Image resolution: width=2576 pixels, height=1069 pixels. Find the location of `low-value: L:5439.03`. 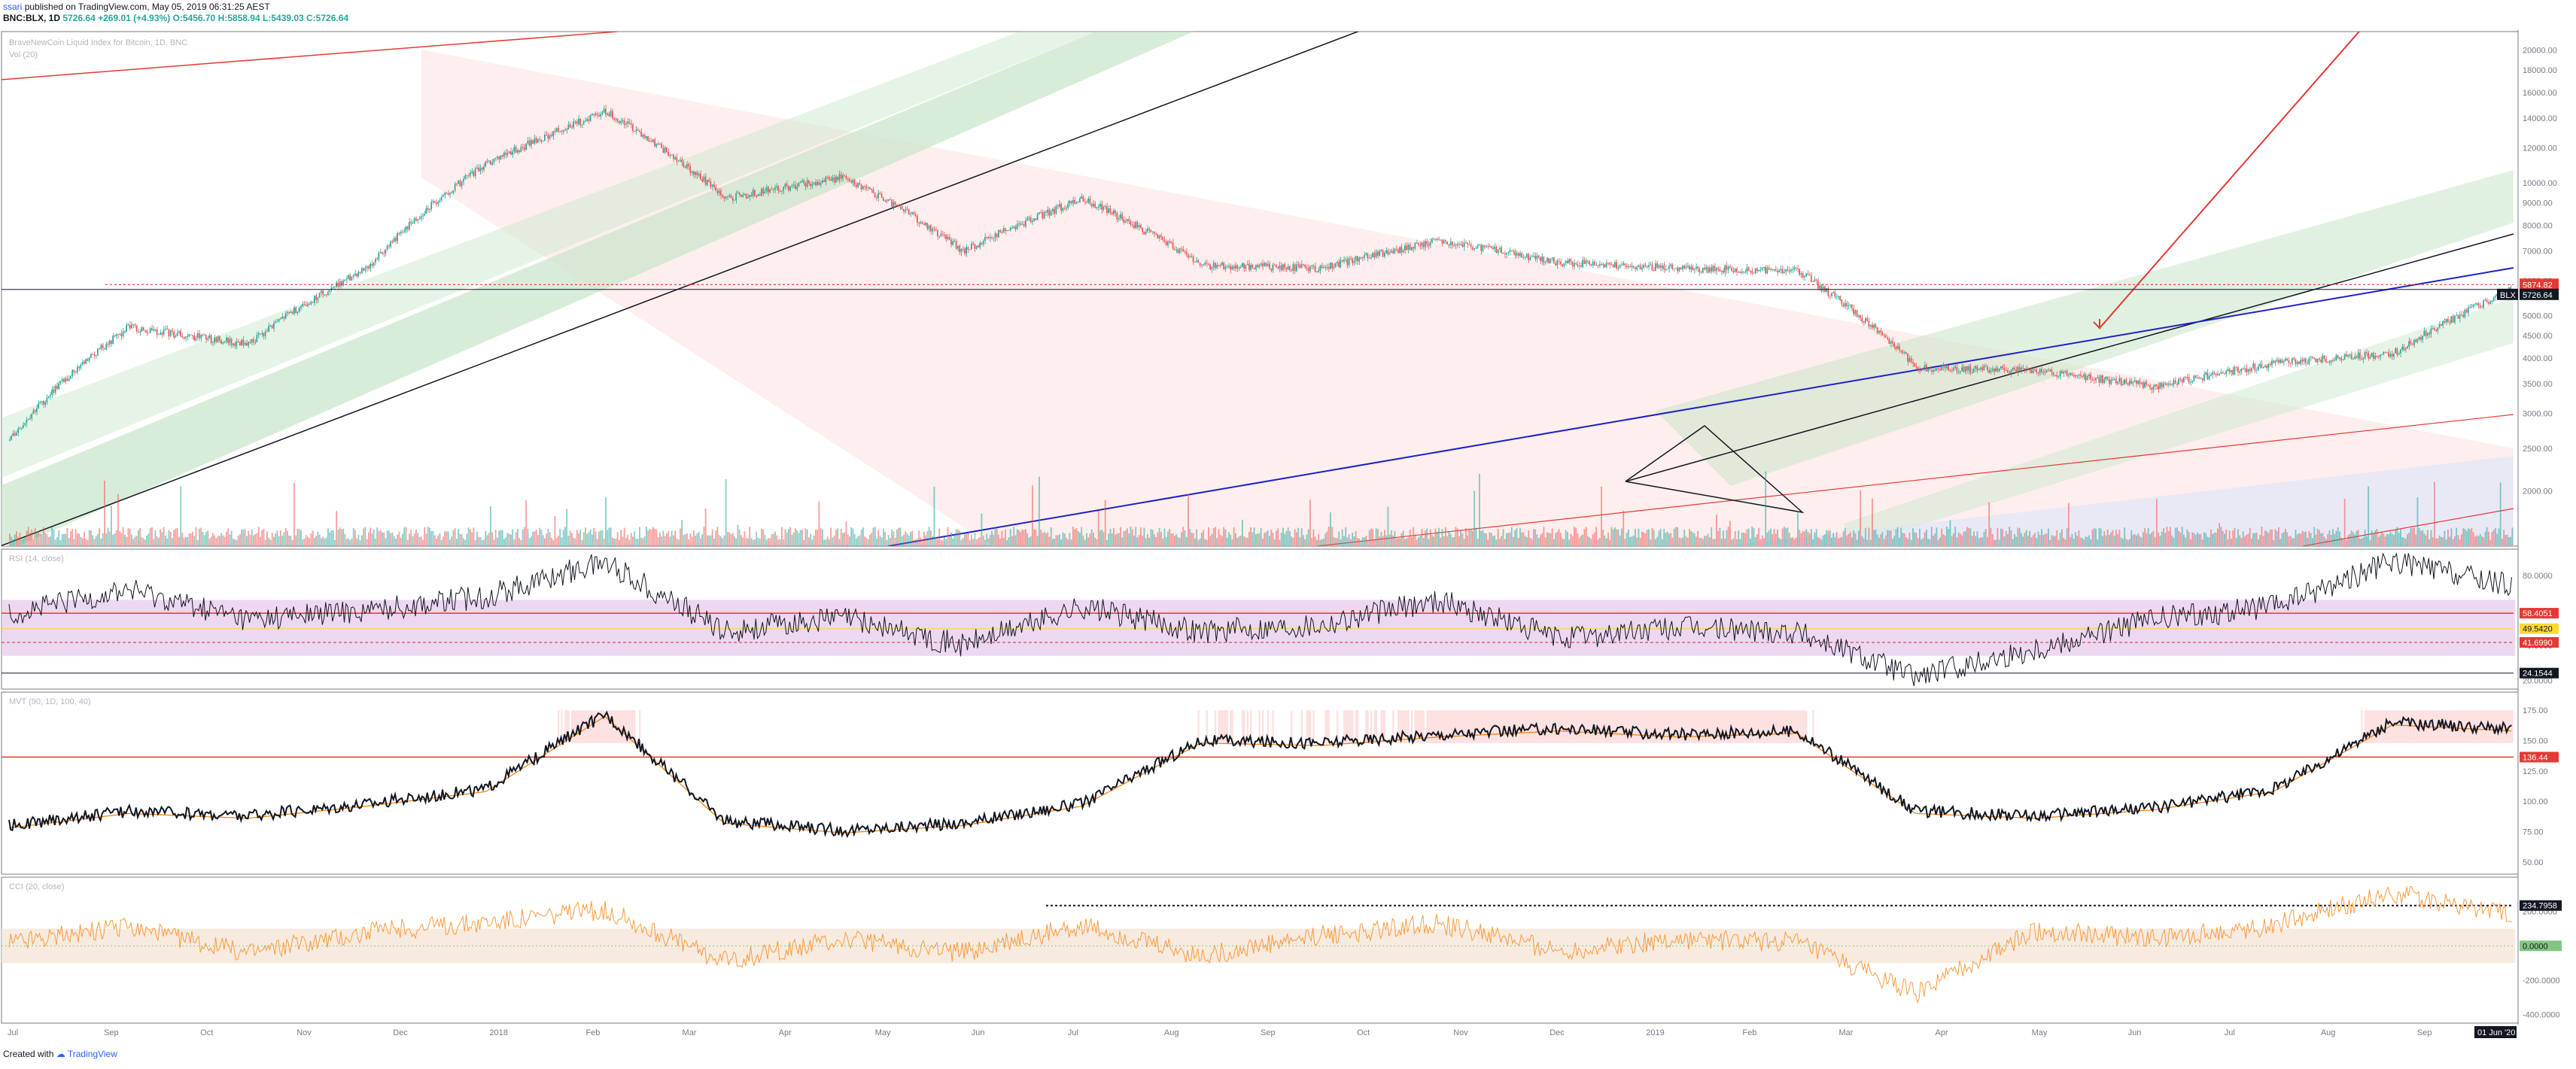

low-value: L:5439.03 is located at coordinates (283, 18).